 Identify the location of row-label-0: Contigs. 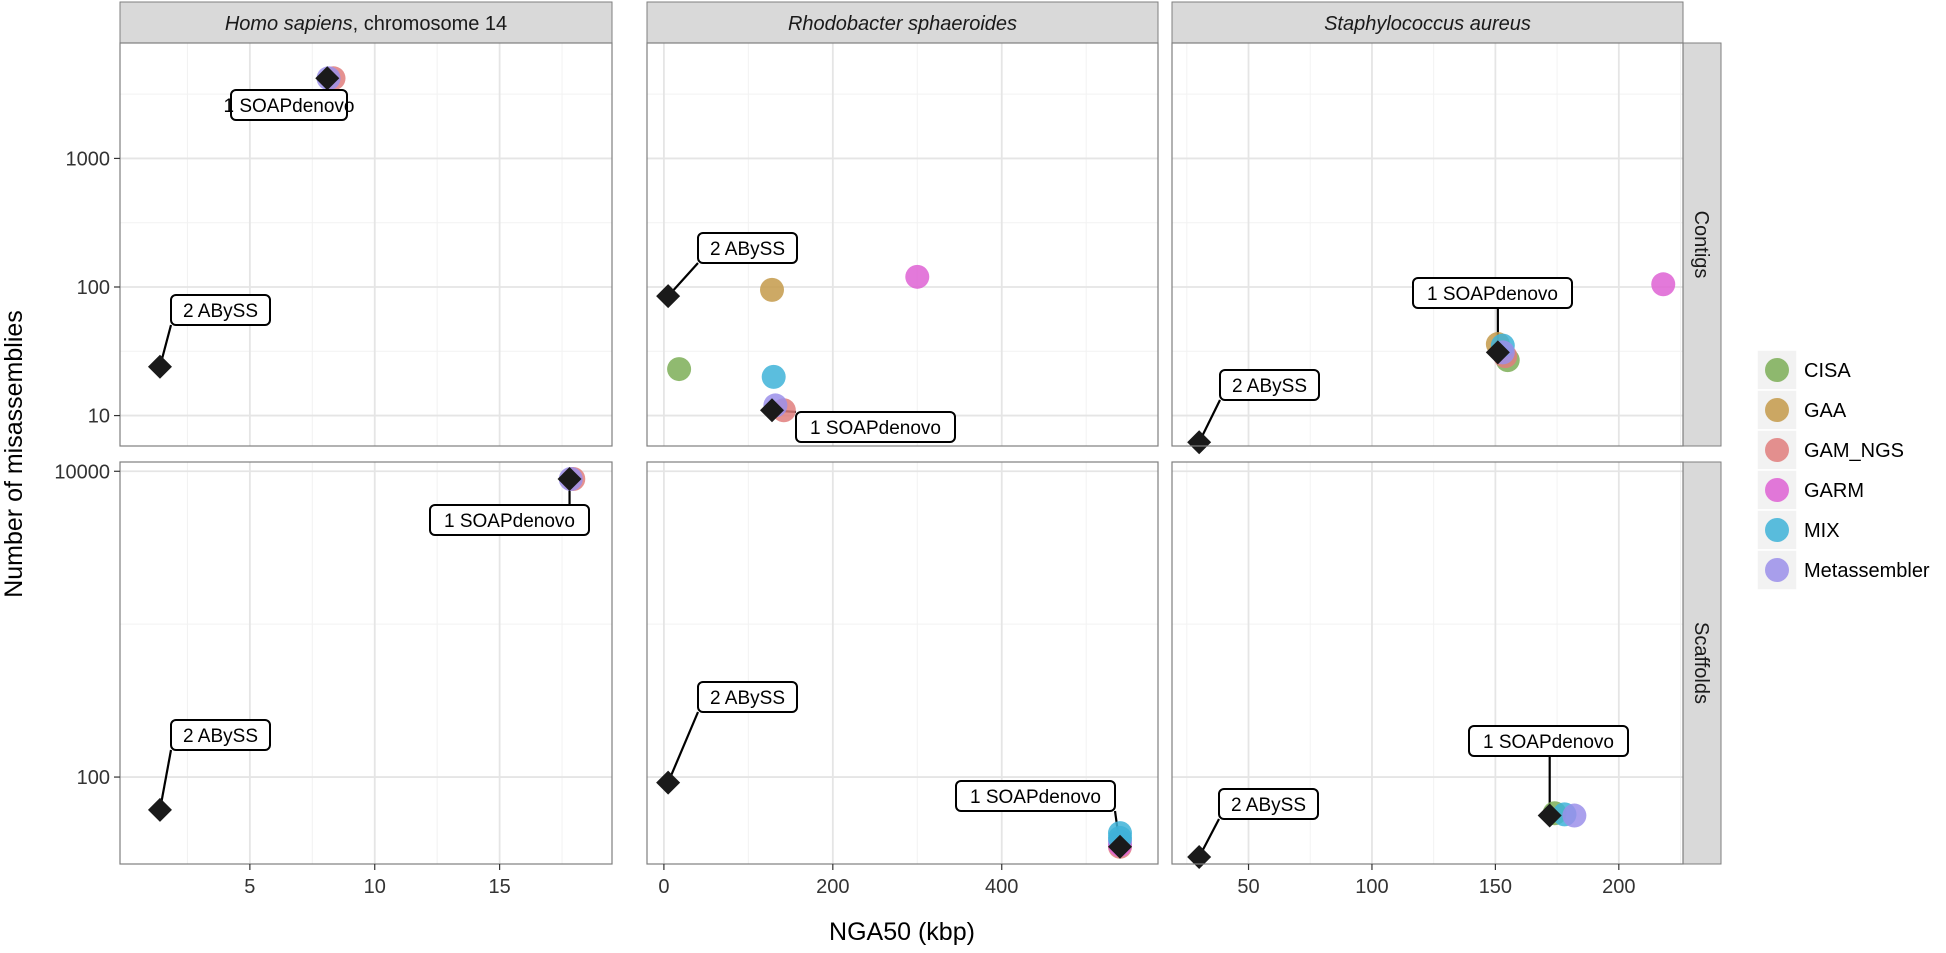
(1701, 245).